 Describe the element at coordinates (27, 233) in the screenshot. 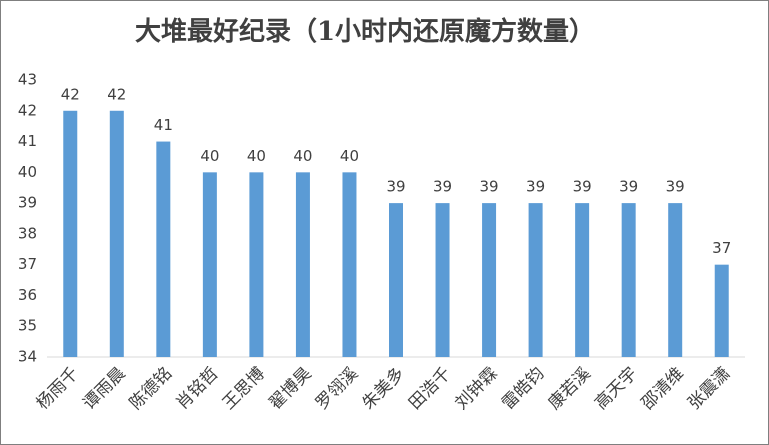

I see `y-tick-label: 38` at that location.